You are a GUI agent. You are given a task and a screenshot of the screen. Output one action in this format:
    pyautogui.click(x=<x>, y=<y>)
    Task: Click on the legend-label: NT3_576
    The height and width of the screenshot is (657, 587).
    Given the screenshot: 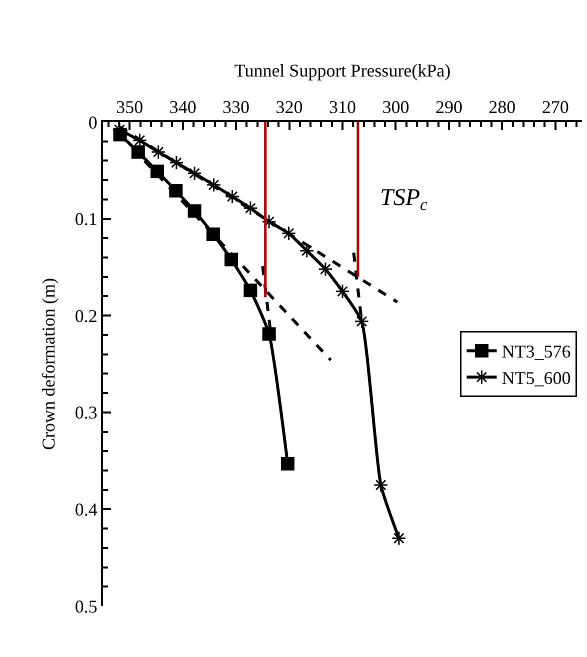 What is the action you would take?
    pyautogui.click(x=536, y=352)
    